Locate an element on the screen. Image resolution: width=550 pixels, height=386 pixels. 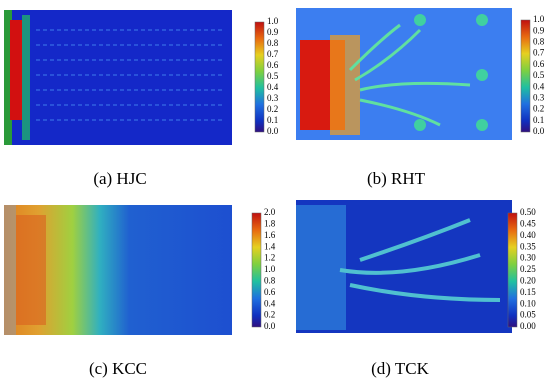
colorbar-tick-label: 1.8 is located at coordinates (270, 223).